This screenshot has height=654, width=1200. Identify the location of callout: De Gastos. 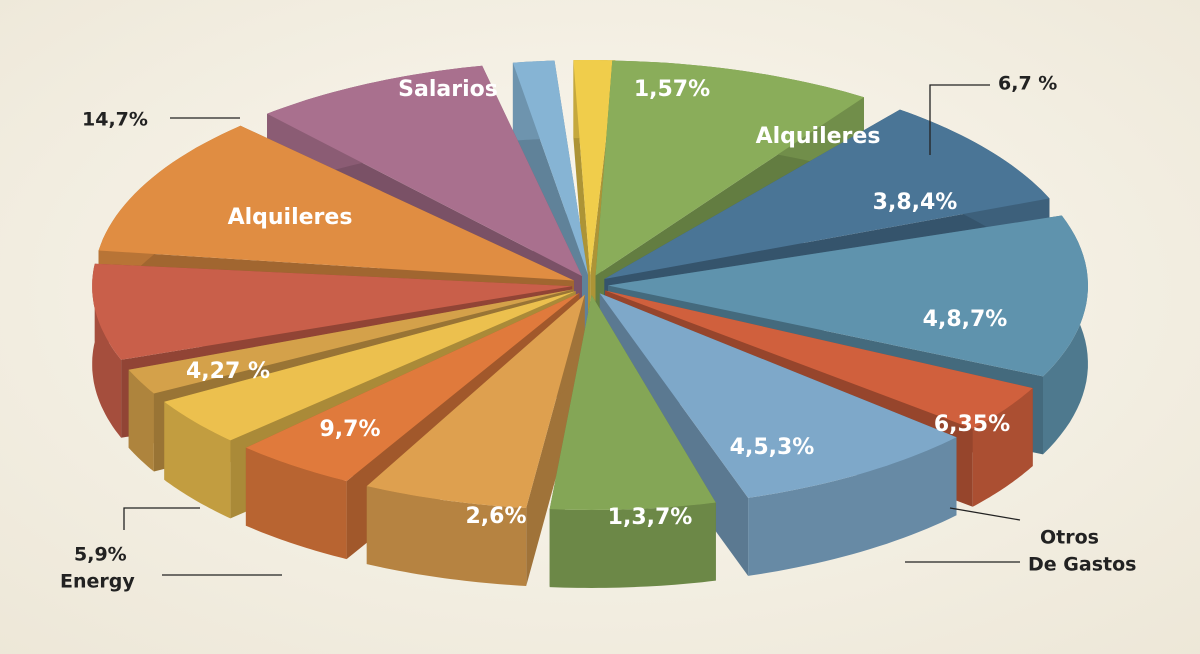
(1082, 565).